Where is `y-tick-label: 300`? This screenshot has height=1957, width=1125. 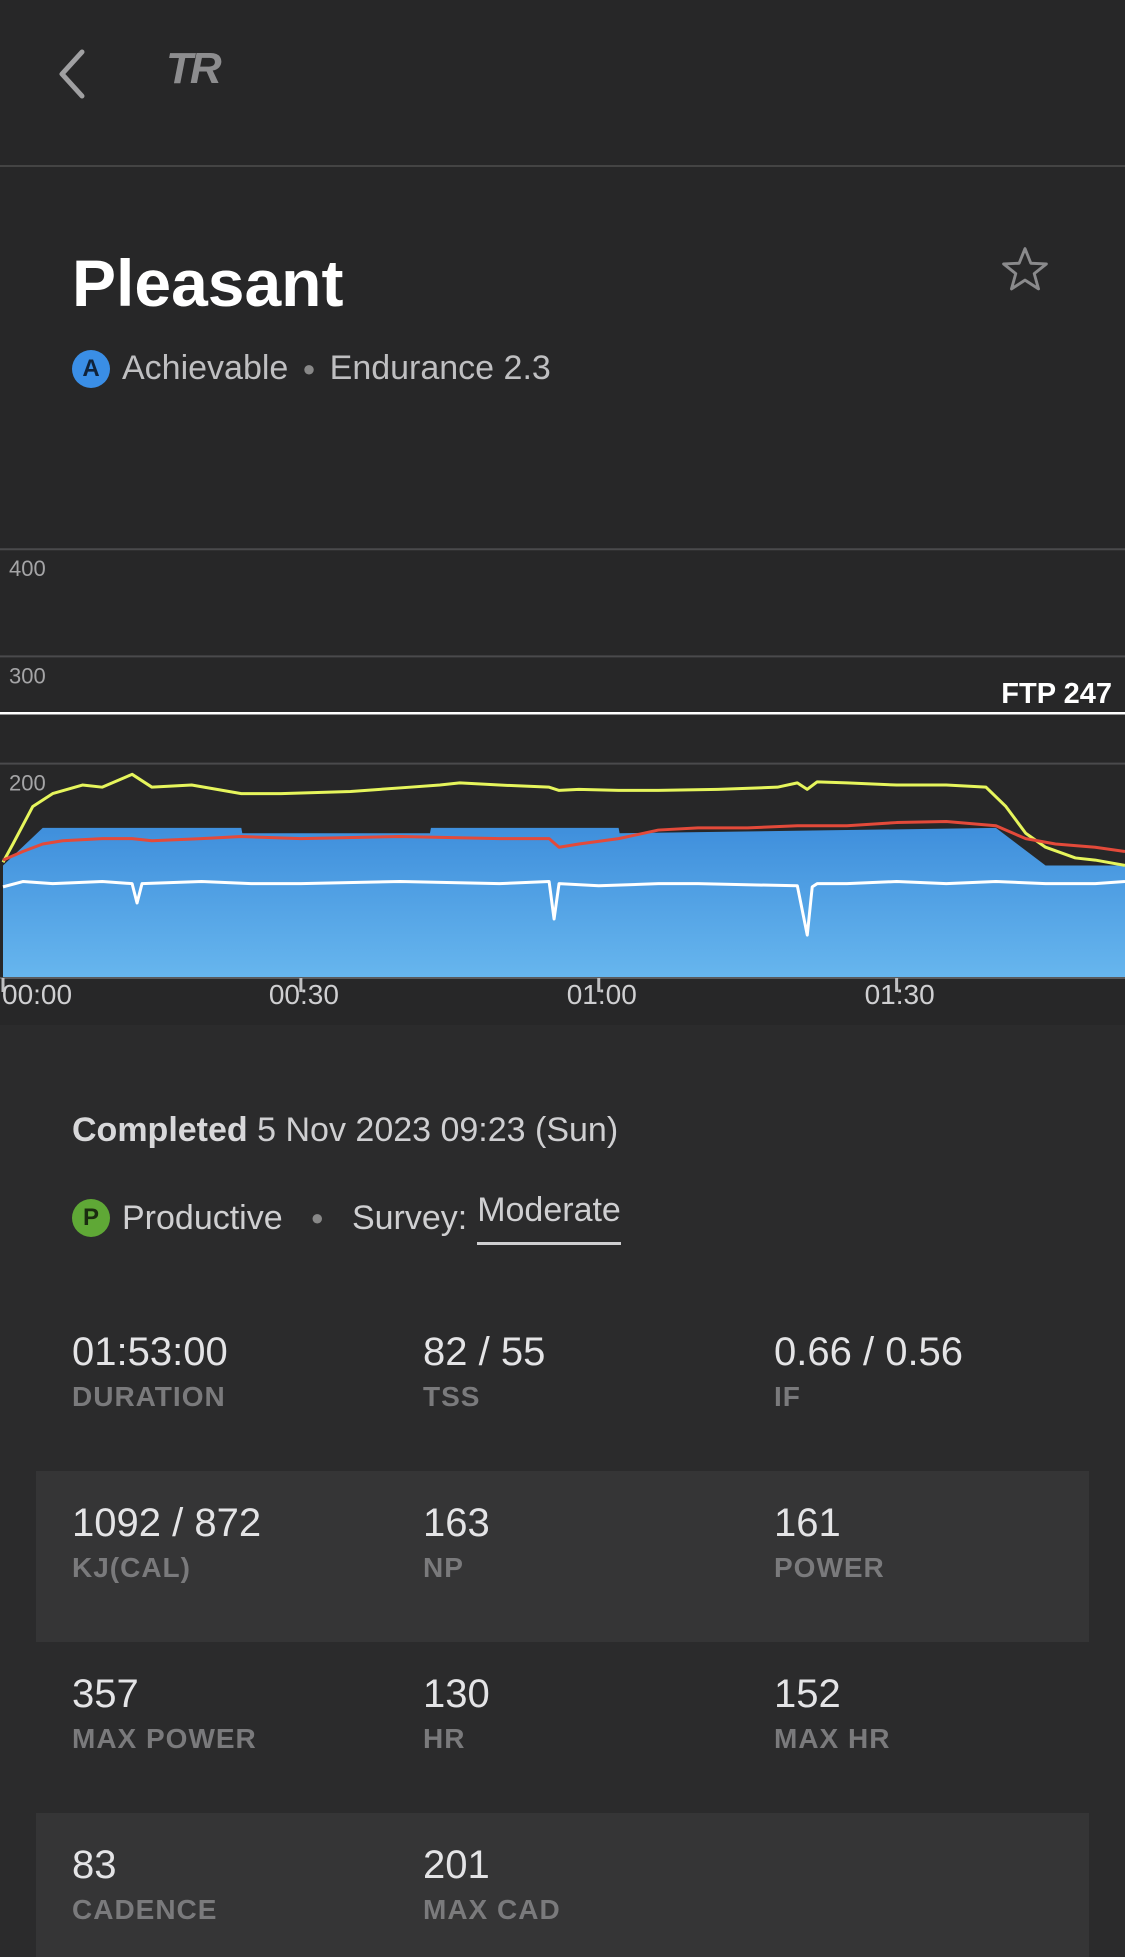 y-tick-label: 300 is located at coordinates (27, 675).